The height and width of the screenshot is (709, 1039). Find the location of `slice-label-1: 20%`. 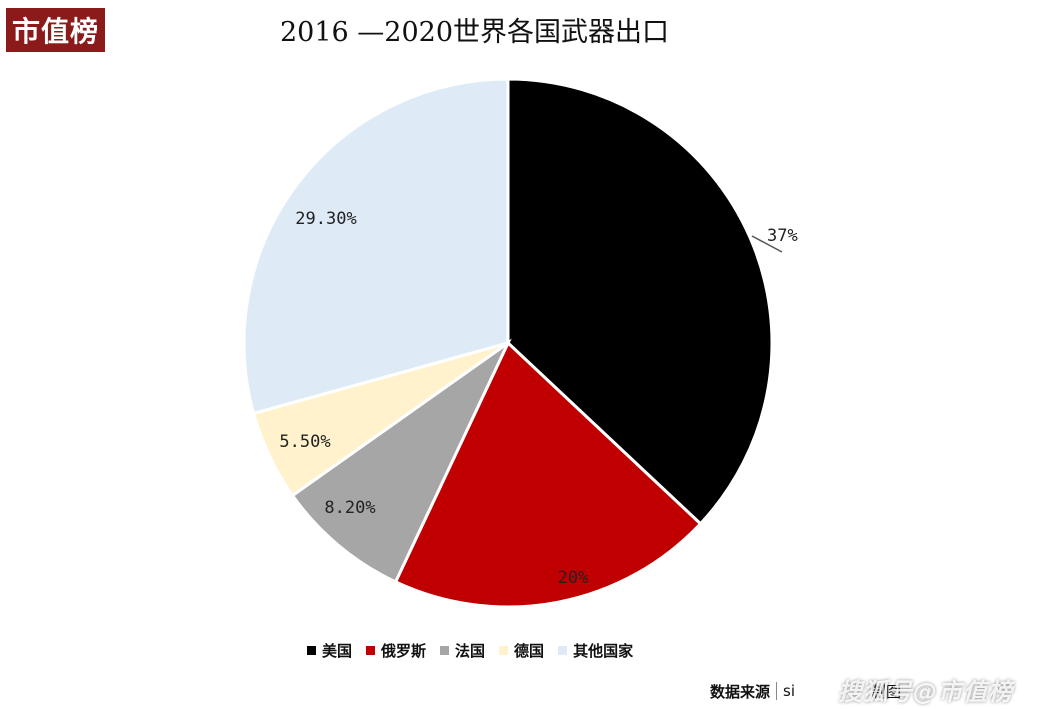

slice-label-1: 20% is located at coordinates (573, 578).